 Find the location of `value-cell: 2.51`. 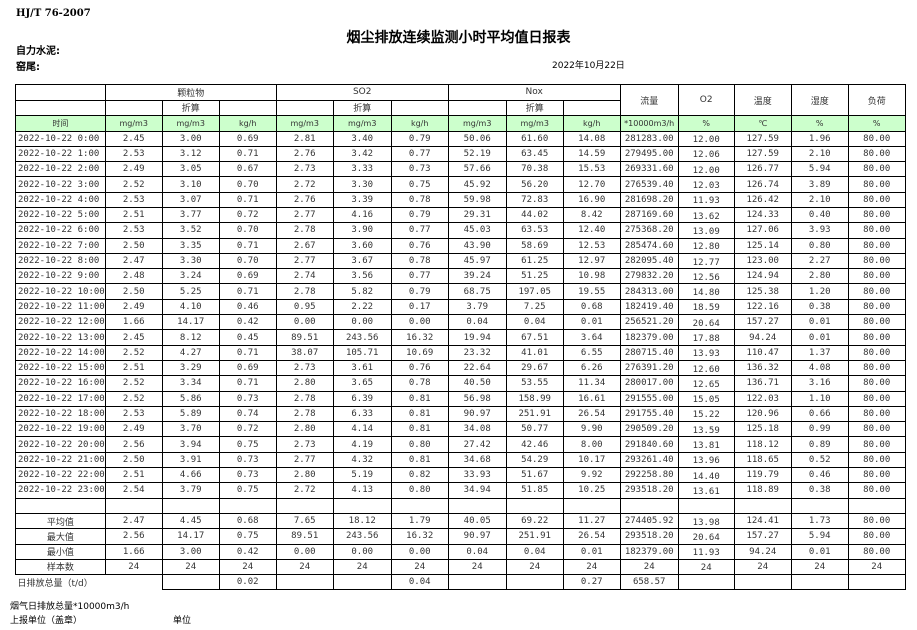

value-cell: 2.51 is located at coordinates (133, 368).